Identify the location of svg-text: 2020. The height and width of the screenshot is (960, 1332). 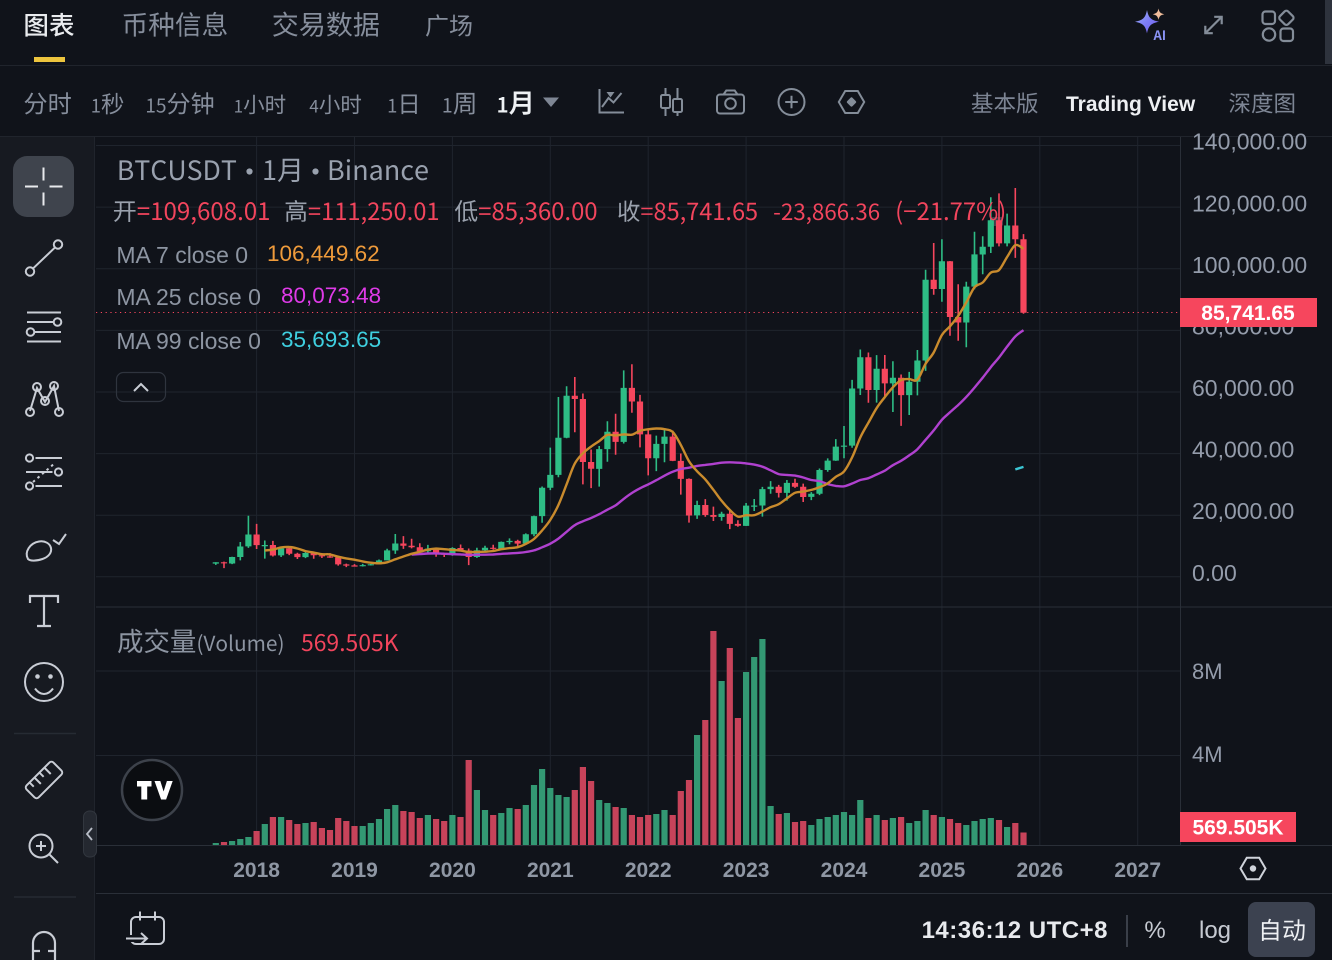
(452, 870).